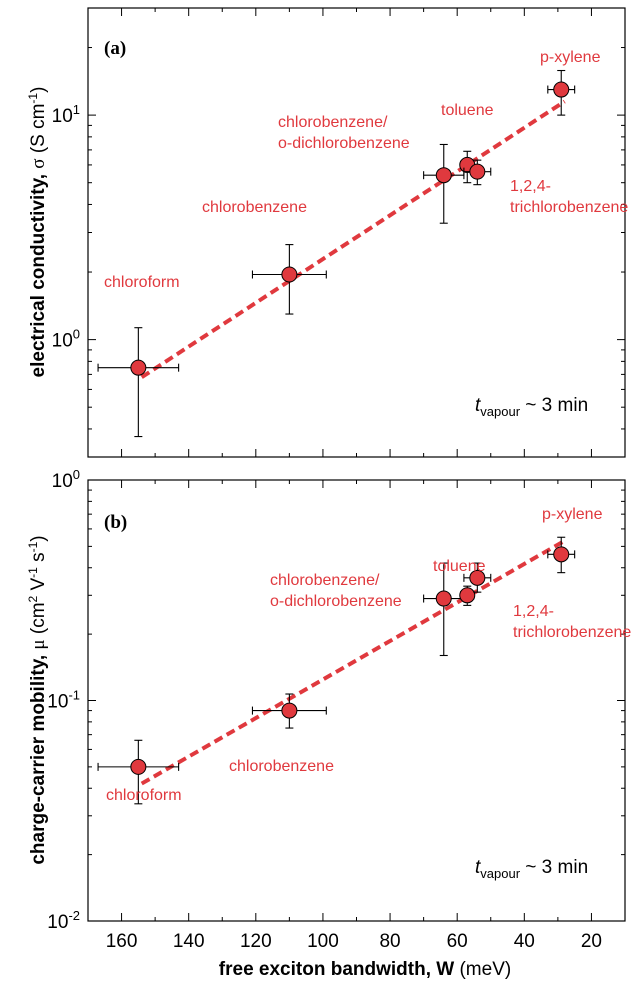  Describe the element at coordinates (569, 207) in the screenshot. I see `label-tcb-a-line2: trichlorobenzene` at that location.